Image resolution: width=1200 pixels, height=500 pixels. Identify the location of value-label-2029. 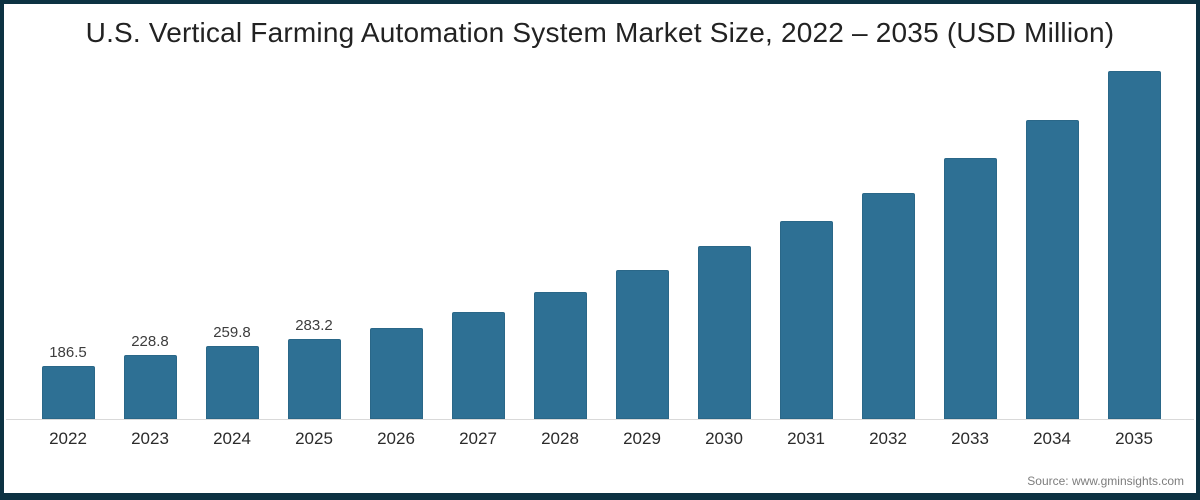
(642, 256).